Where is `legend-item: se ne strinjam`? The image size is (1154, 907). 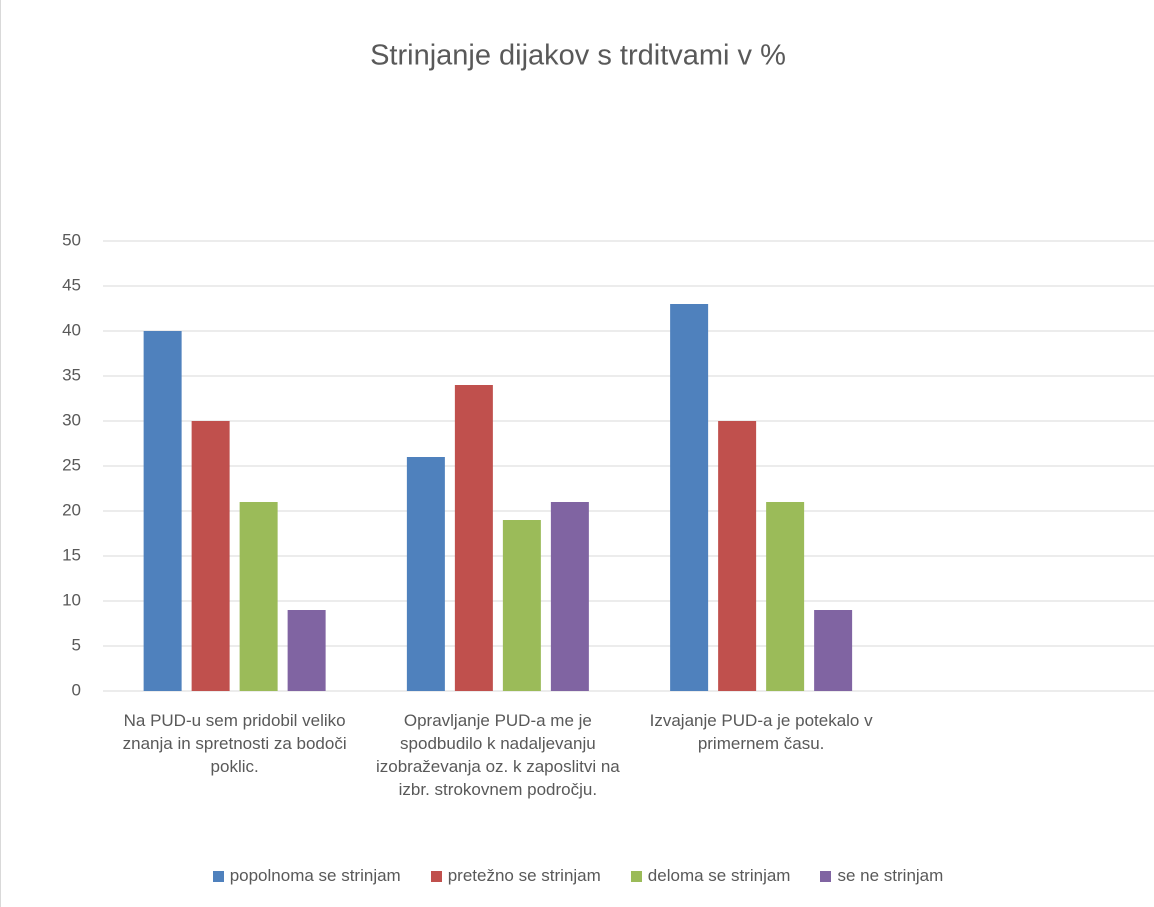
legend-item: se ne strinjam is located at coordinates (881, 876).